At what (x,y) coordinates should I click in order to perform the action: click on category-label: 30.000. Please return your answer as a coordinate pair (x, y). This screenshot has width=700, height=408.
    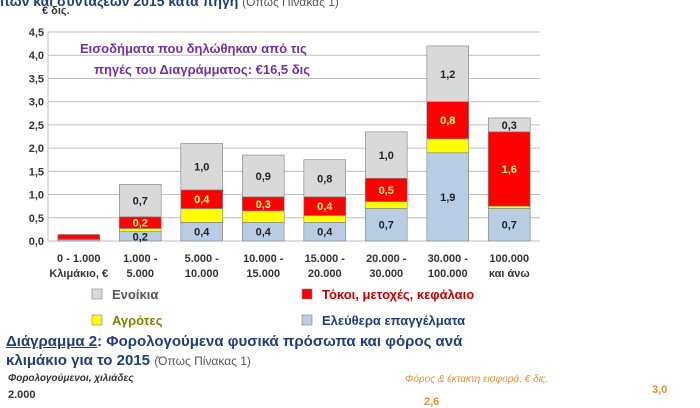
    Looking at the image, I should click on (386, 274).